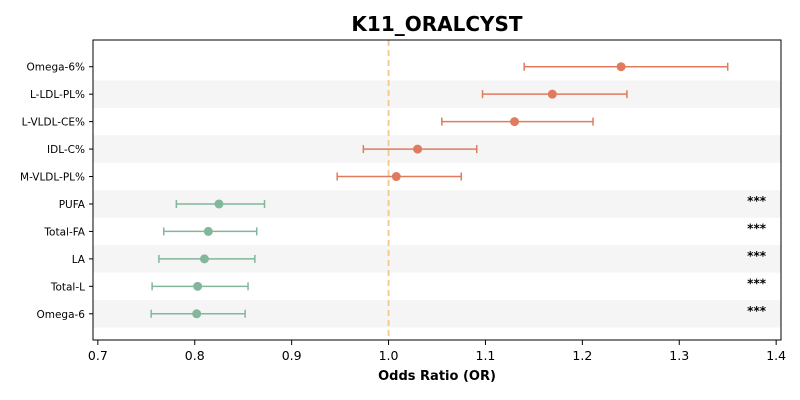 This screenshot has width=800, height=400. I want to click on x-tick-label: 0.9, so click(292, 355).